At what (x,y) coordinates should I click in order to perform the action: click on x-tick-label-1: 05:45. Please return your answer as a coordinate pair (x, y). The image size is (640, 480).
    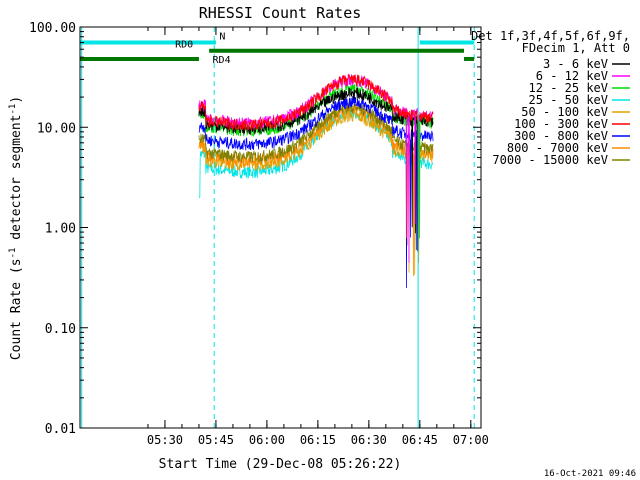
    Looking at the image, I should click on (216, 440).